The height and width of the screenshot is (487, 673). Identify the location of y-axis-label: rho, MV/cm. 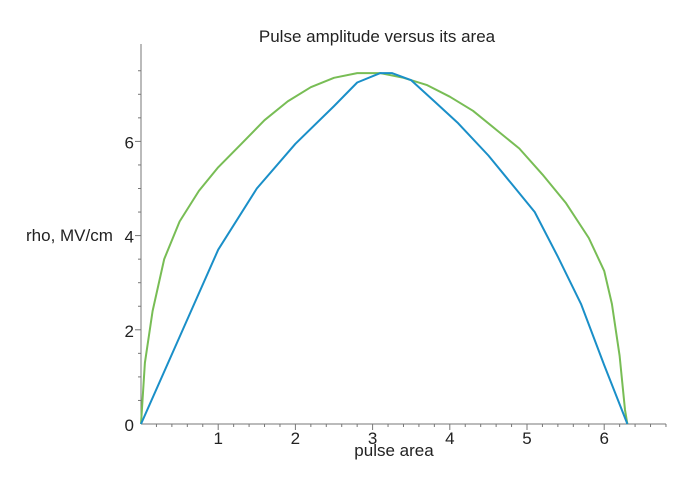
(69, 235).